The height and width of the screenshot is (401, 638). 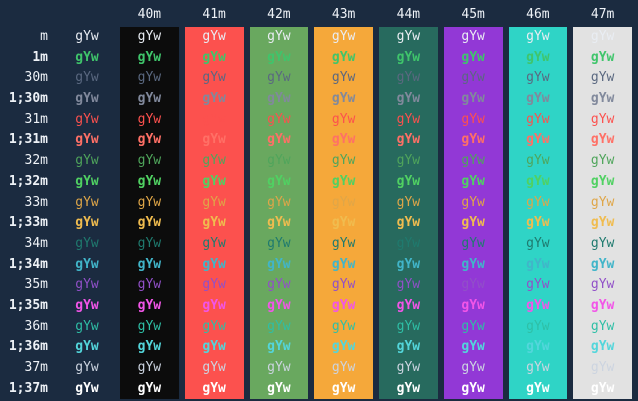 What do you see at coordinates (214, 14) in the screenshot?
I see `bg-column-header-label: 41m` at bounding box center [214, 14].